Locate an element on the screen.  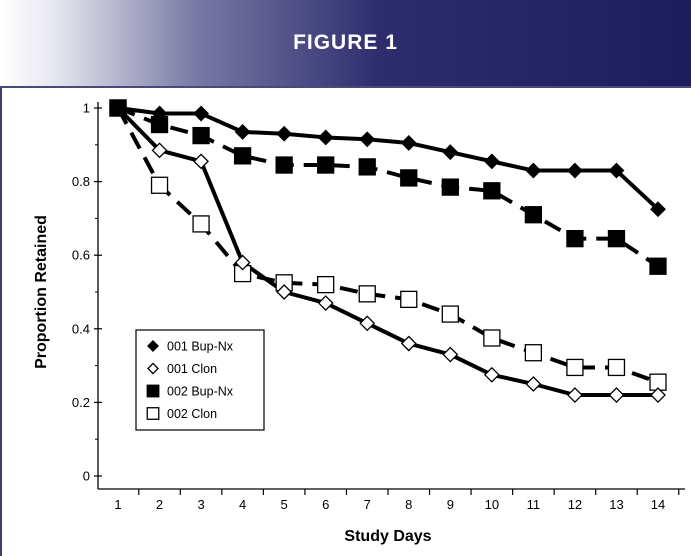
x-tick-label: 3 is located at coordinates (200, 504).